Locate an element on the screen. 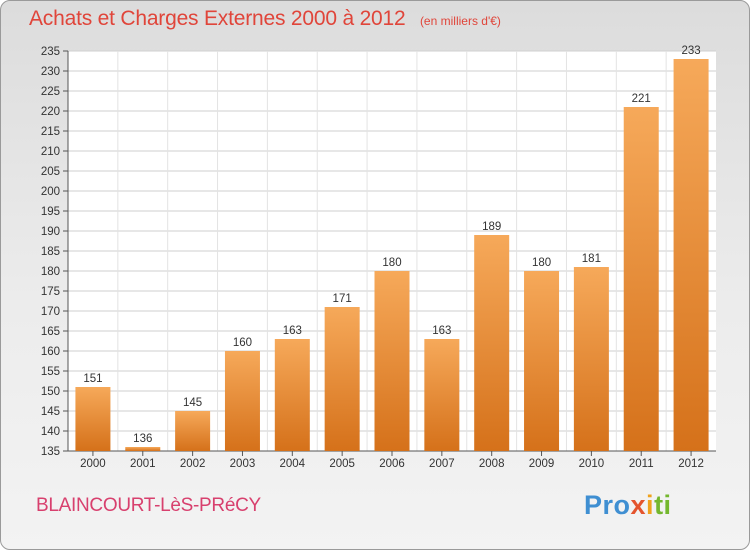 Image resolution: width=750 pixels, height=550 pixels. y-tick-label: 160 is located at coordinates (50, 352).